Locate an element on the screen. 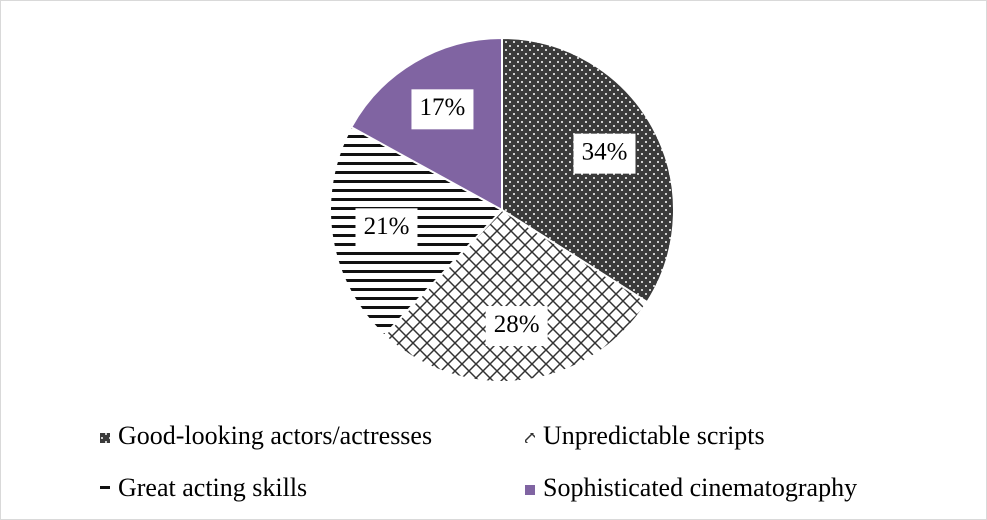 The image size is (987, 520). data-label: 34% is located at coordinates (605, 151).